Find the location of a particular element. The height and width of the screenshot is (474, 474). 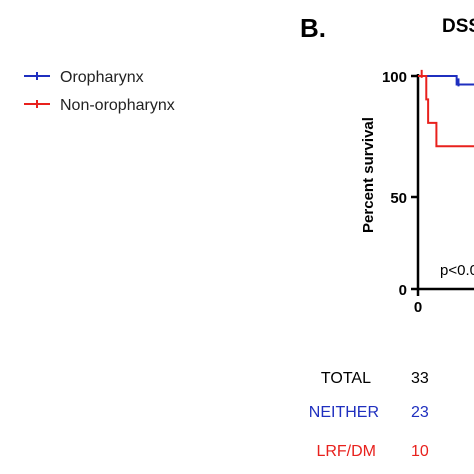

risk-table: TOTAL 33 NEITHER 23 LRF/DM 10 is located at coordinates (369, 415).